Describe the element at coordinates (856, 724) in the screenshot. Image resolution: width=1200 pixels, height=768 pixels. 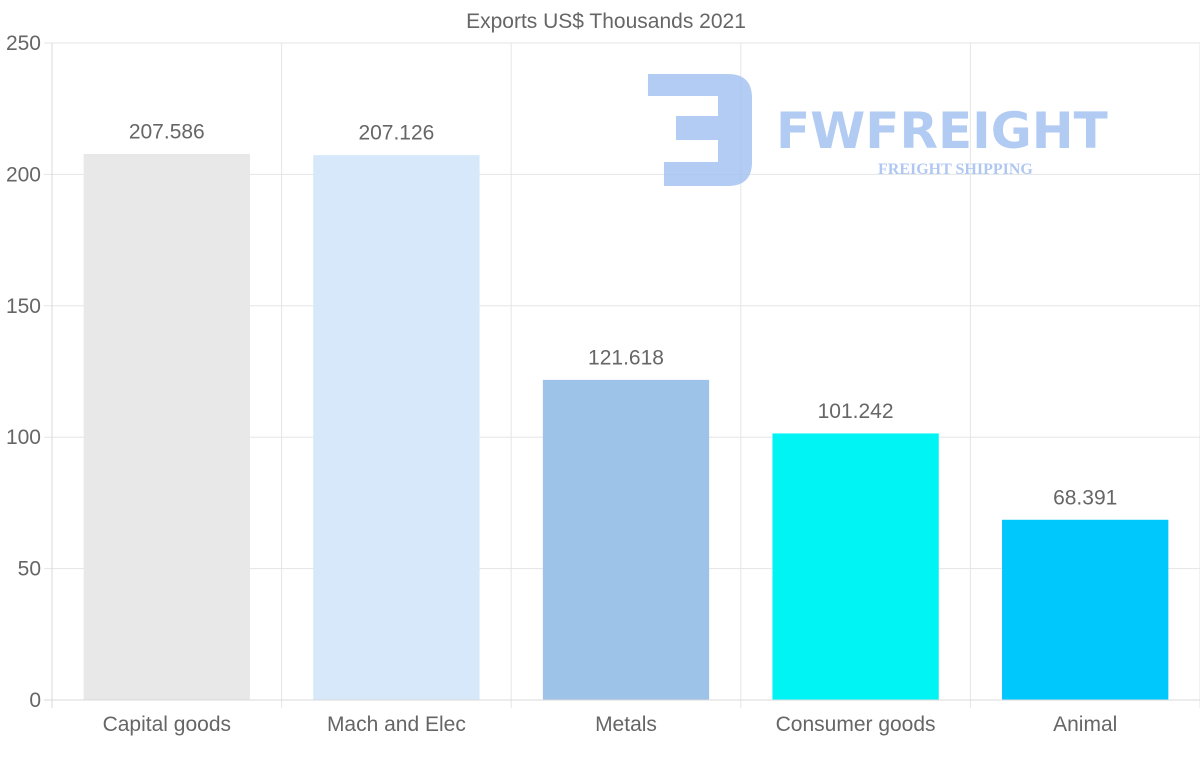
I see `x-tick-label: Consumer goods` at that location.